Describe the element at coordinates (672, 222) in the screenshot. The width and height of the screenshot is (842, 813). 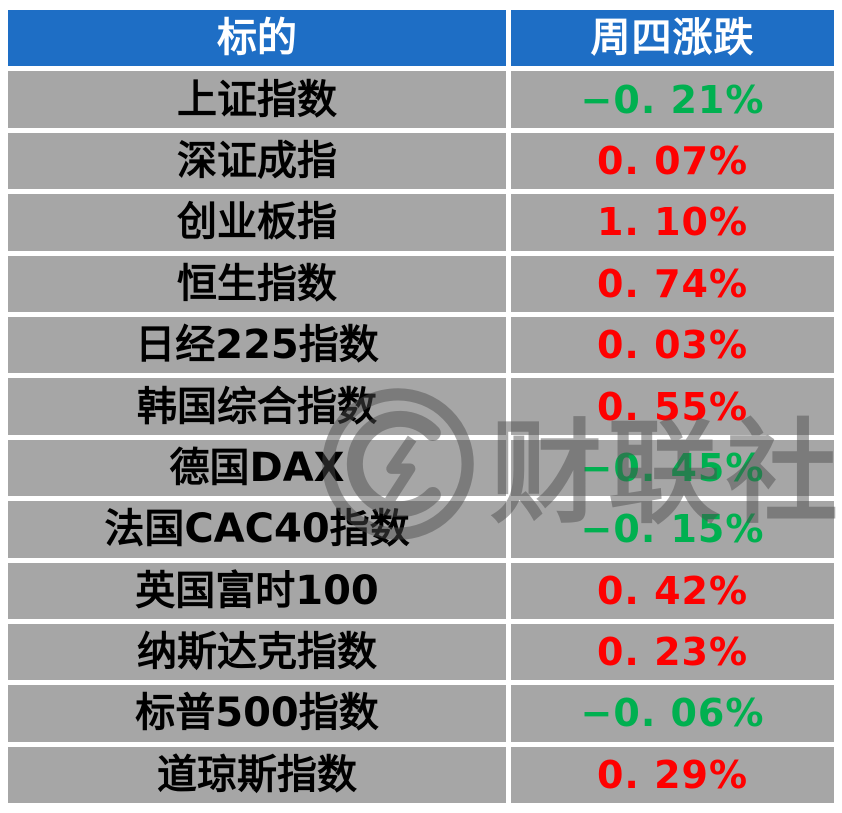
I see `change-value: 1. 10%` at that location.